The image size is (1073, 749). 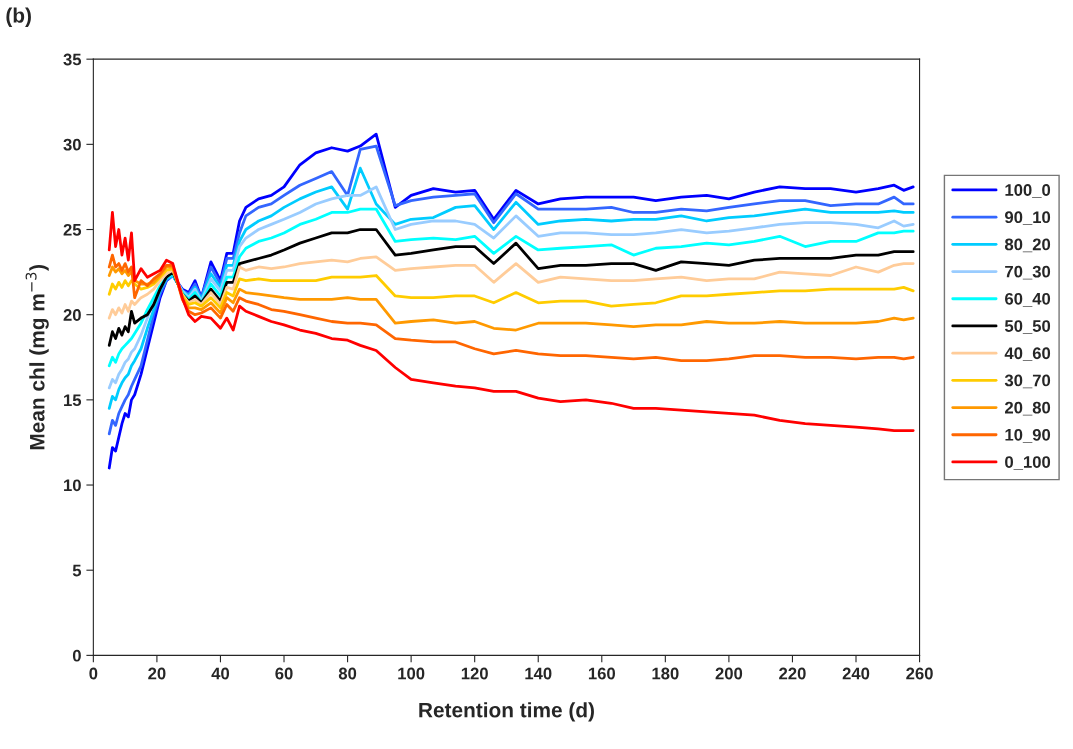 I want to click on x-tick-label: 80, so click(x=347, y=673).